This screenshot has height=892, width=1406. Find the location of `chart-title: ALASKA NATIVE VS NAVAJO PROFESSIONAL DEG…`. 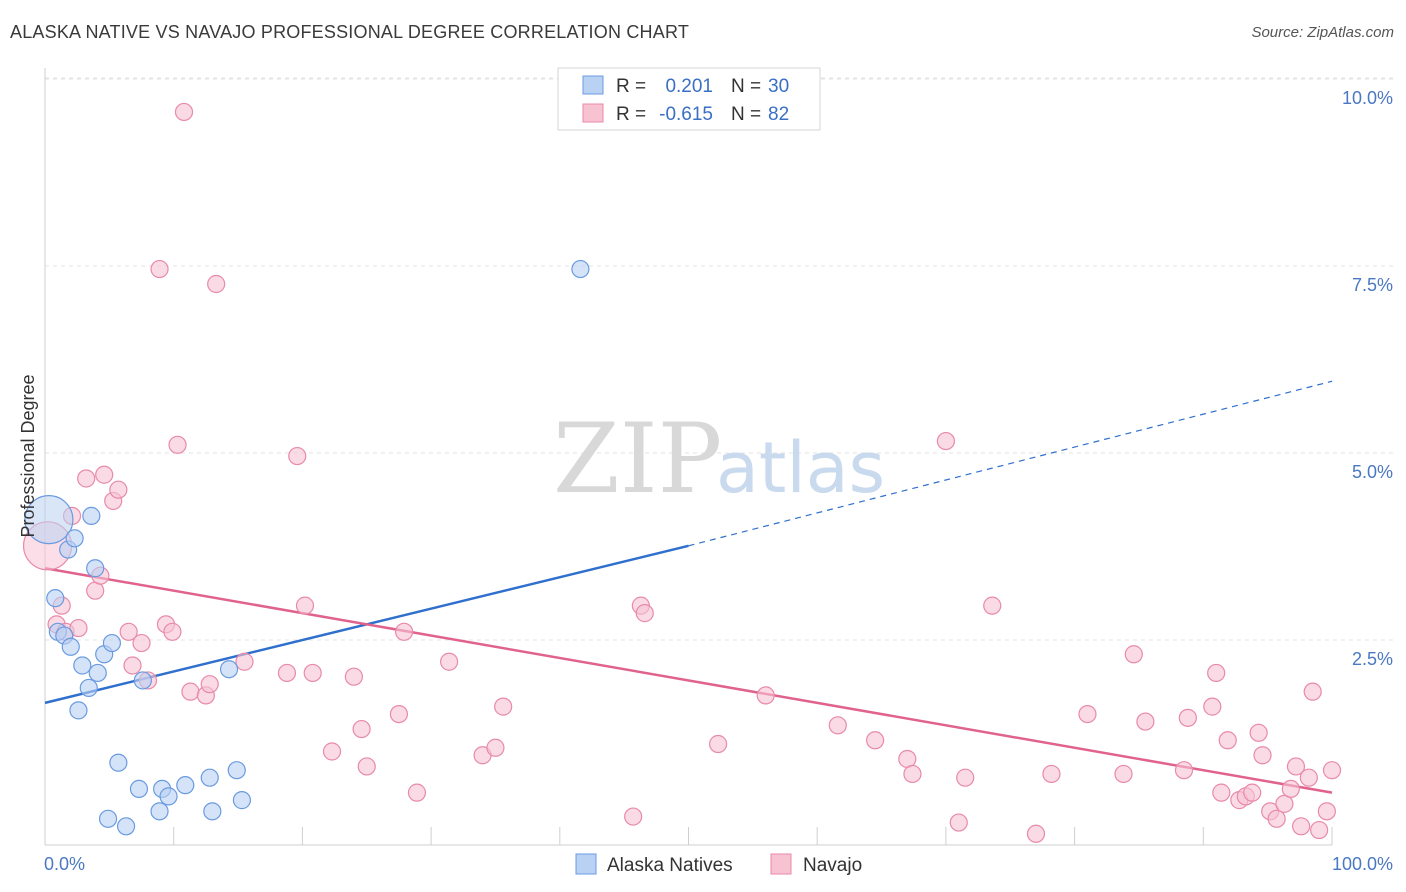

chart-title: ALASKA NATIVE VS NAVAJO PROFESSIONAL DEG… is located at coordinates (350, 32).